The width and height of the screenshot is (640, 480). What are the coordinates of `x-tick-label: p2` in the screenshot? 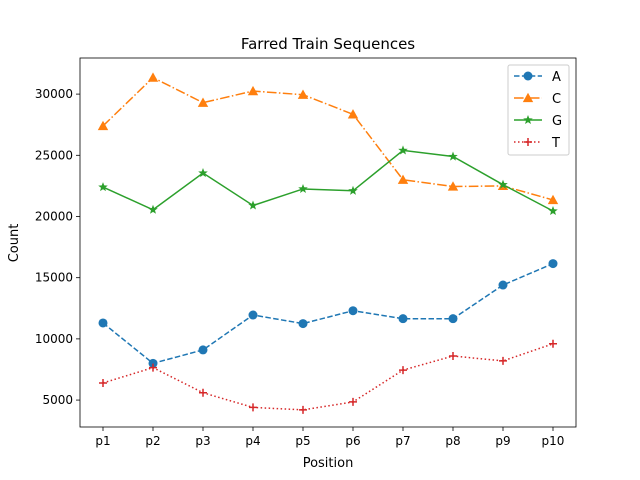 It's located at (152, 441).